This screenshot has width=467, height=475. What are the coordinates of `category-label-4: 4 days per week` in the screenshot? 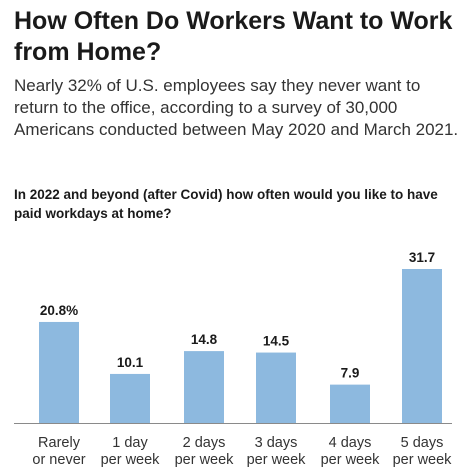 It's located at (351, 451).